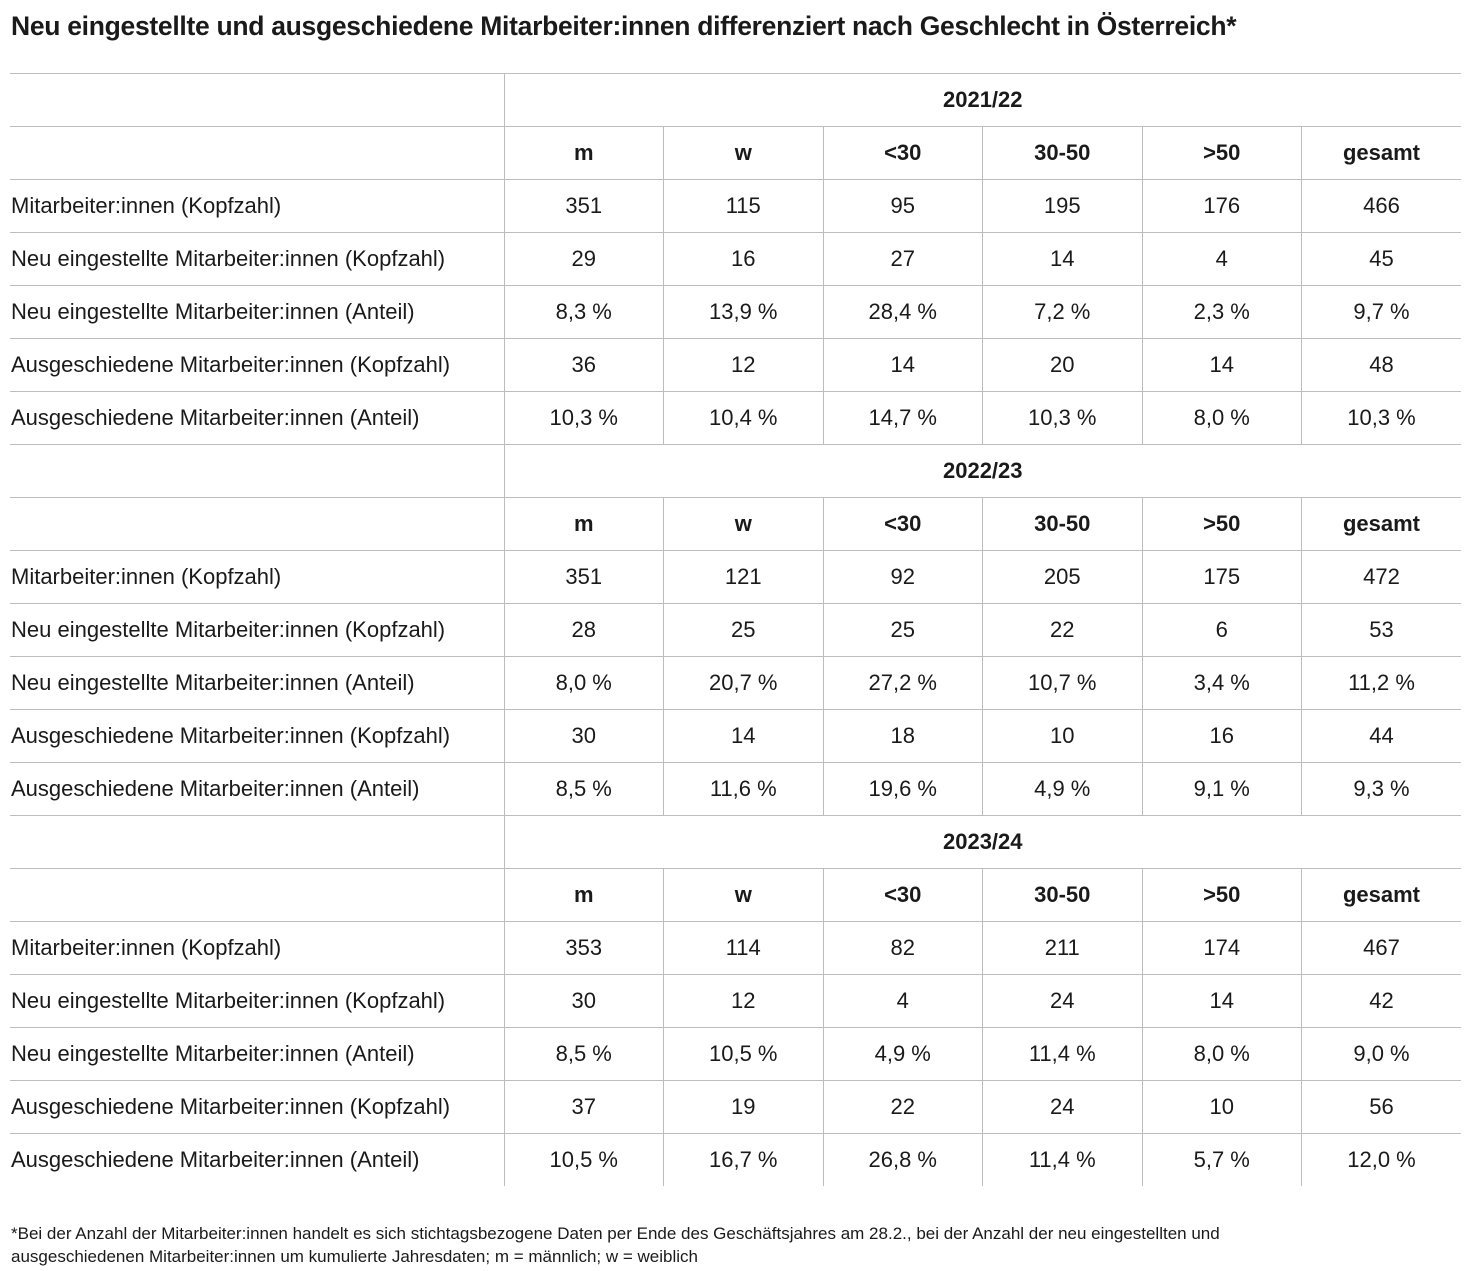 This screenshot has width=1469, height=1271. Describe the element at coordinates (583, 1159) in the screenshot. I see `table-cell: 10,5 %` at that location.